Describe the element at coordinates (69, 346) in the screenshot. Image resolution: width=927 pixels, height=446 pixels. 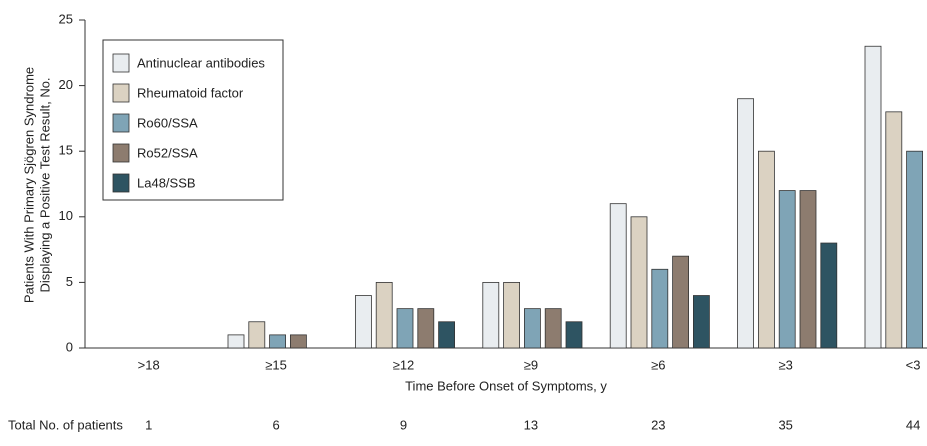
I see `y-tick-label: 0` at that location.